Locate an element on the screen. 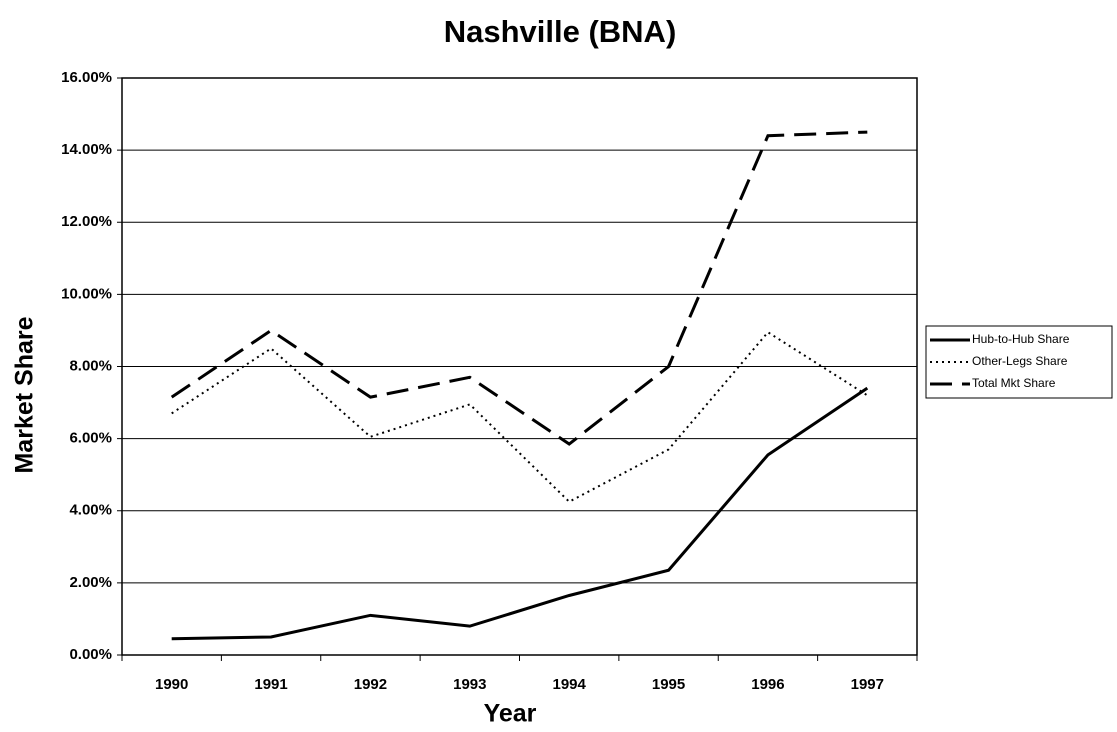  chart-title: Nashville (BNA) is located at coordinates (560, 31).